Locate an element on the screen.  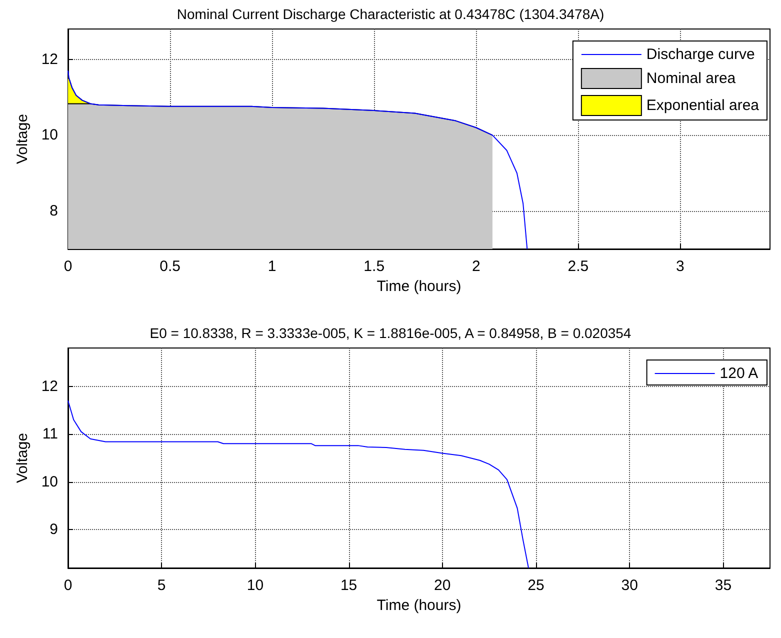
x-tick-label: 2 is located at coordinates (476, 266).